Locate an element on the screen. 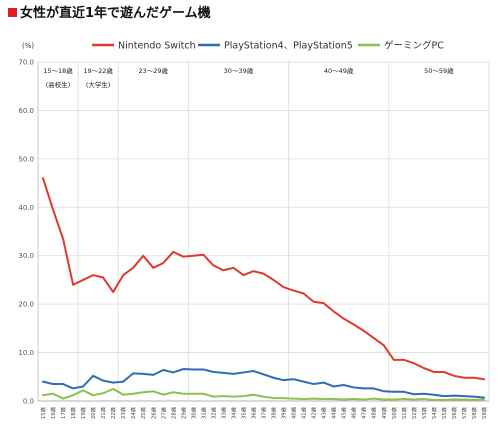 The image size is (501, 431). x-tick-label: 23歳 is located at coordinates (123, 412).